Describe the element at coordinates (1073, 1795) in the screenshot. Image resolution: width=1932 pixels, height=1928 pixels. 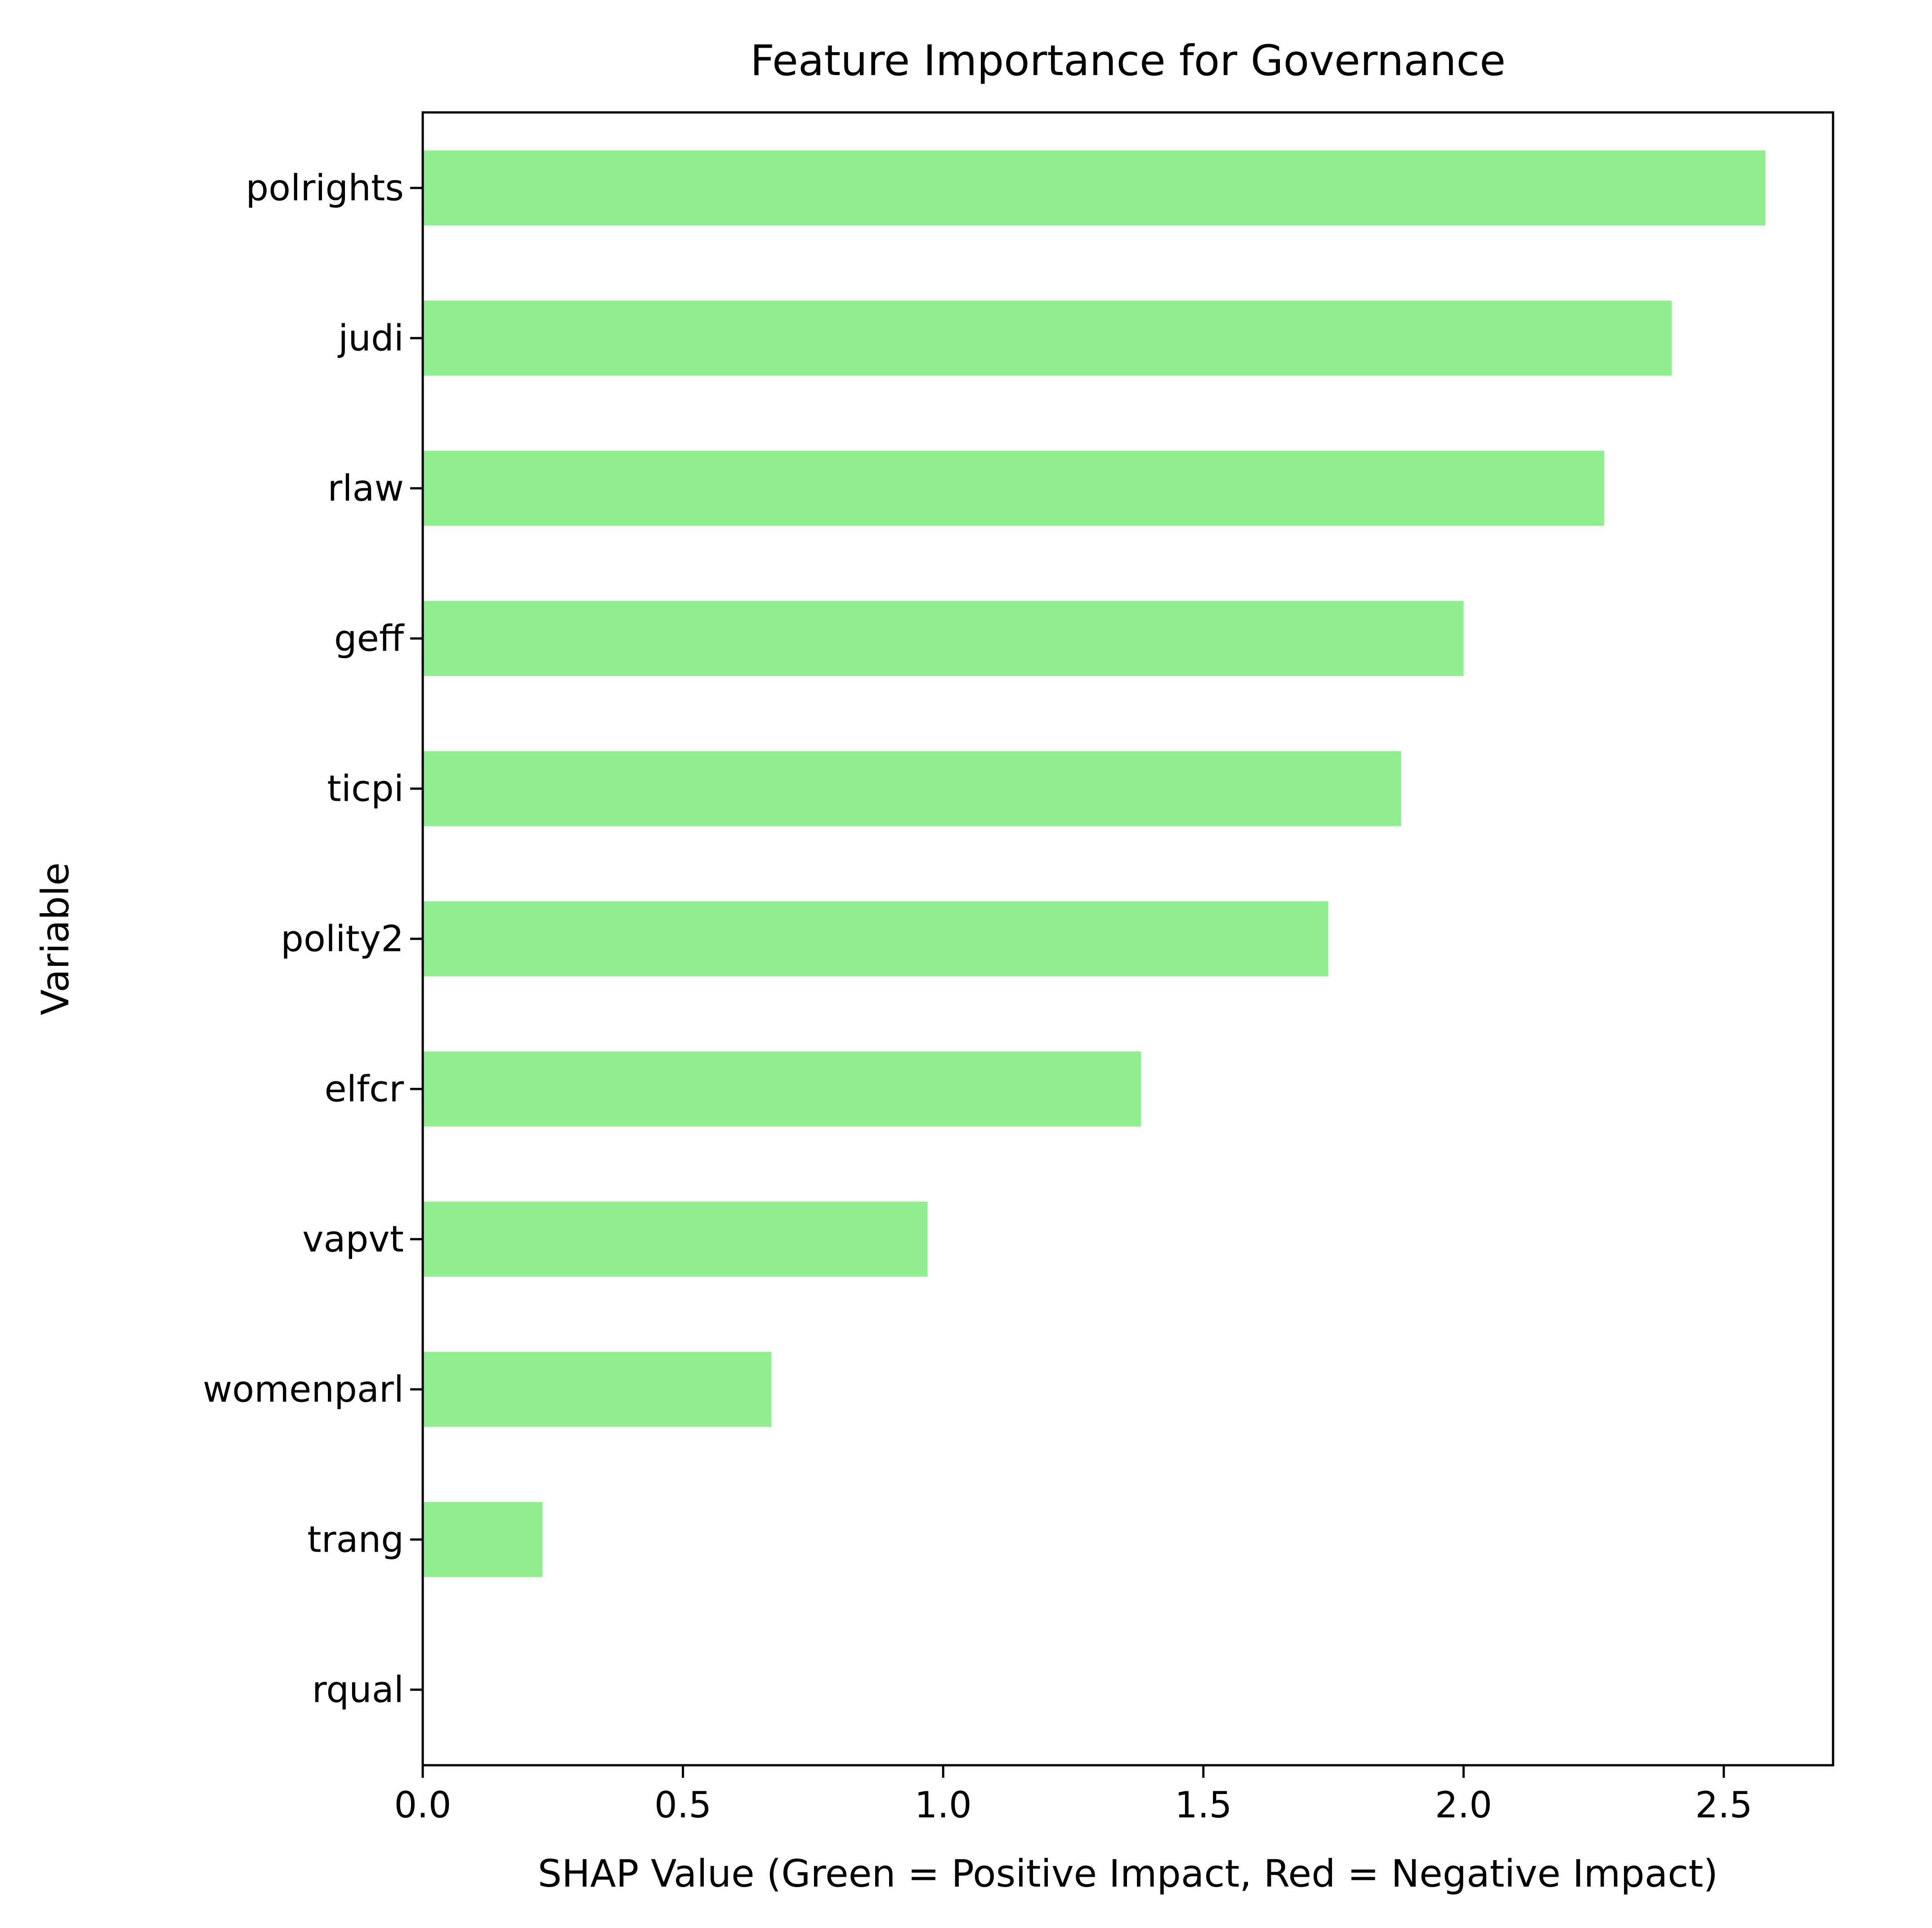
I see `x-axis-ticks: 0.0 0.5 1.0 1.5 2.0 2.5` at that location.